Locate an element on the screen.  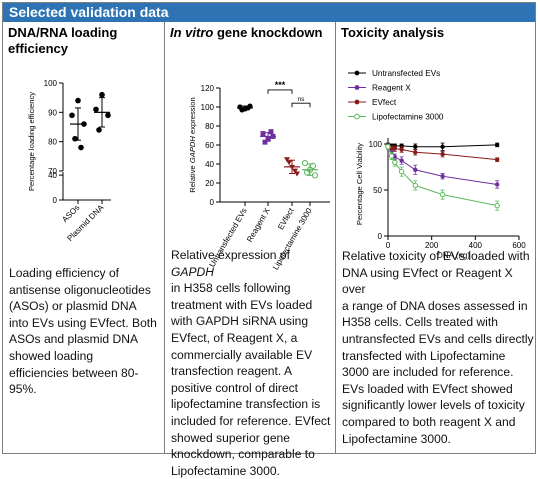
y-tick-label: 50 is located at coordinates (377, 190).